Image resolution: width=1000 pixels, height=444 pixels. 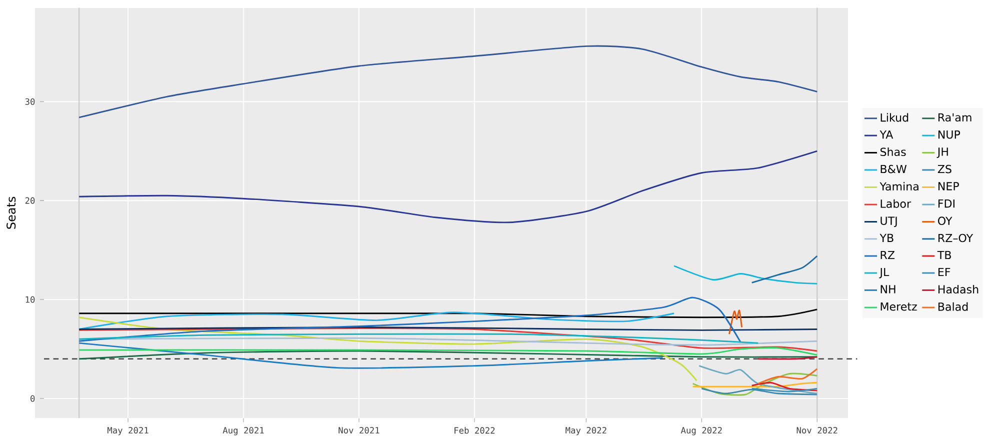 What do you see at coordinates (887, 238) in the screenshot?
I see `legend-label: YB` at bounding box center [887, 238].